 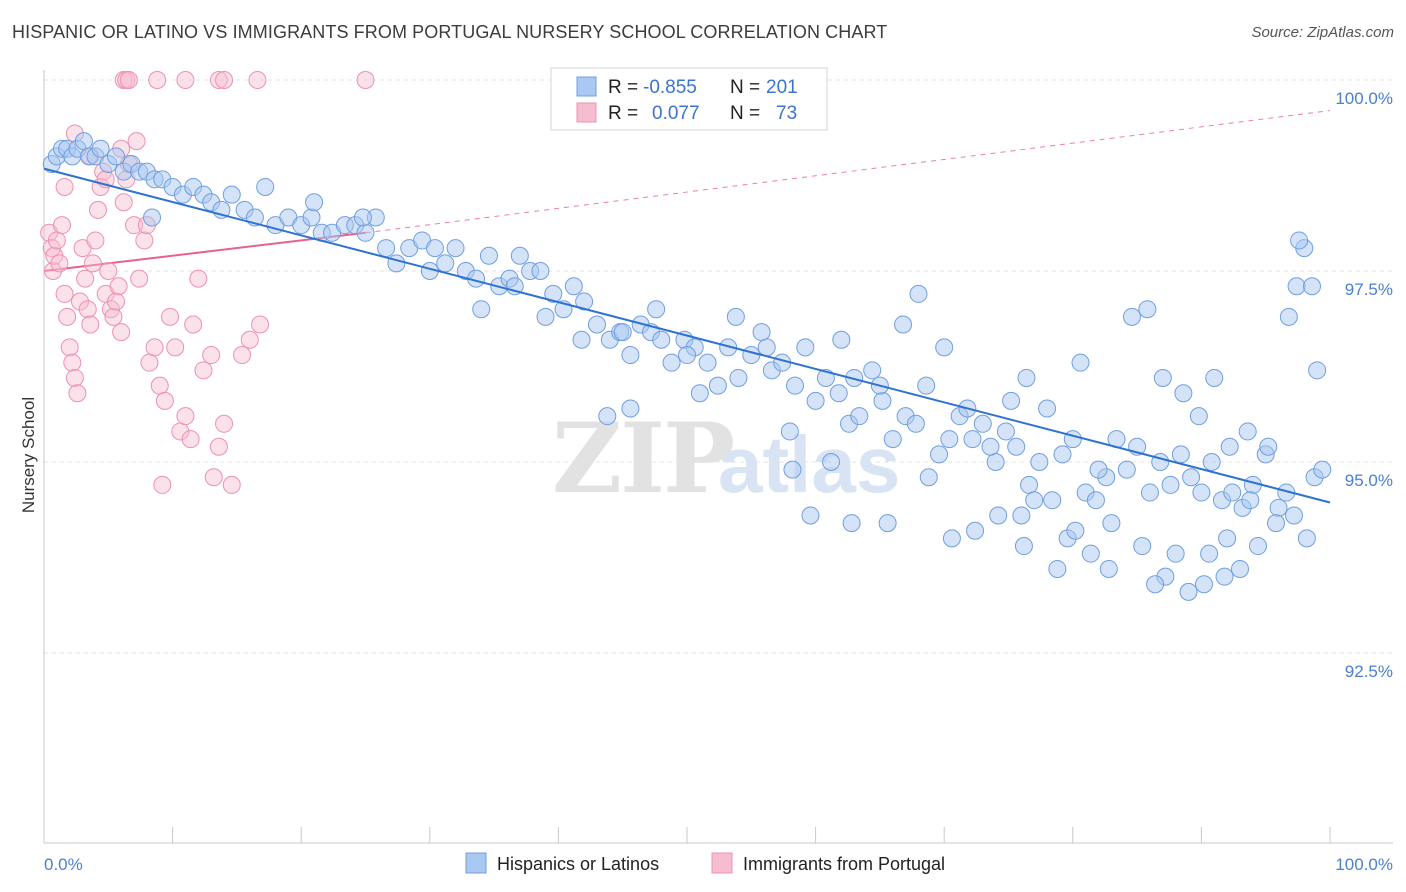 What do you see at coordinates (676, 113) in the screenshot?
I see `legend-r-value-2: 0.077` at bounding box center [676, 113].